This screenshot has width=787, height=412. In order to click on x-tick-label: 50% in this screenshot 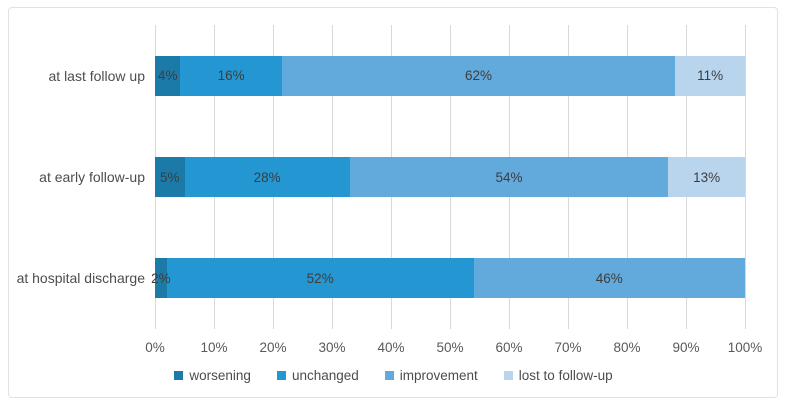, I will do `click(450, 347)`.